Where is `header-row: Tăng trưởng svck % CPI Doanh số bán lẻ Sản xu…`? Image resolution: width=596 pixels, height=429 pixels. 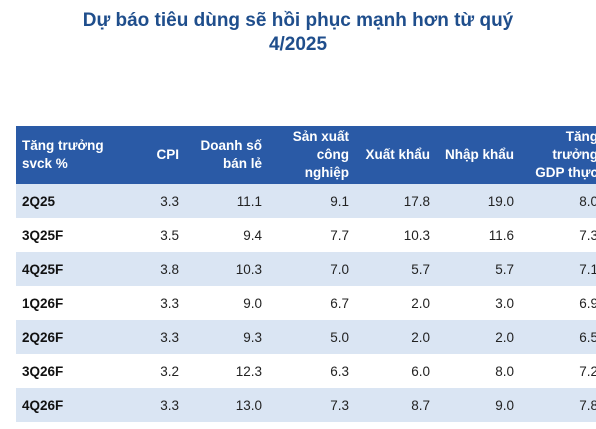 header-row: Tăng trưởng svck % CPI Doanh số bán lẻ Sản xu… is located at coordinates (306, 155).